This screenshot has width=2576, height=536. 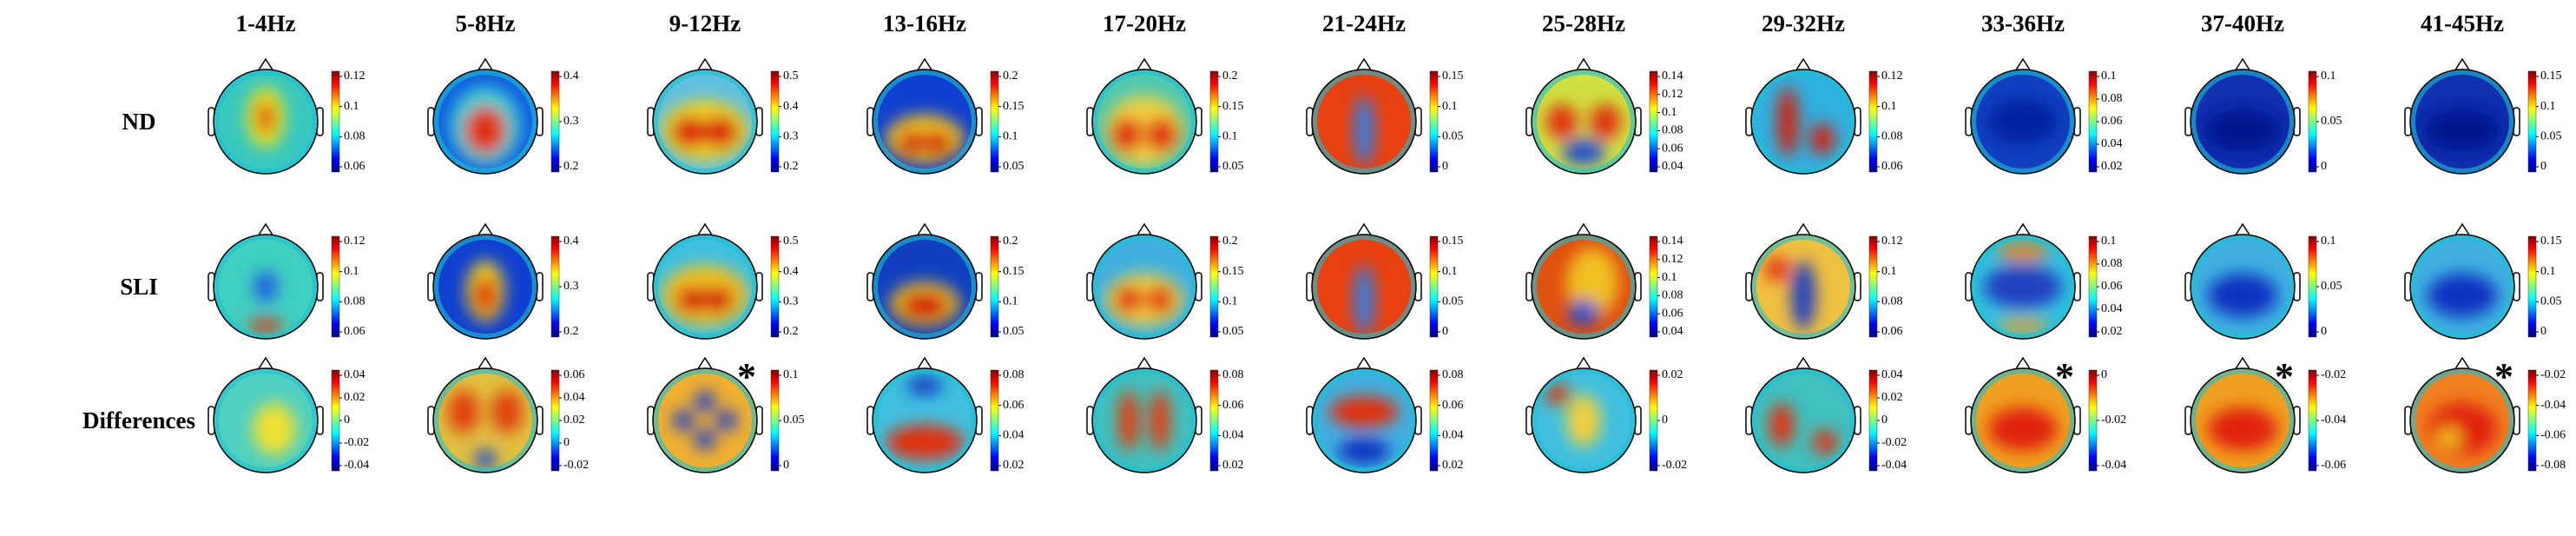 I want to click on topomap-panel: 0.1 0.05 0, so click(x=2263, y=281).